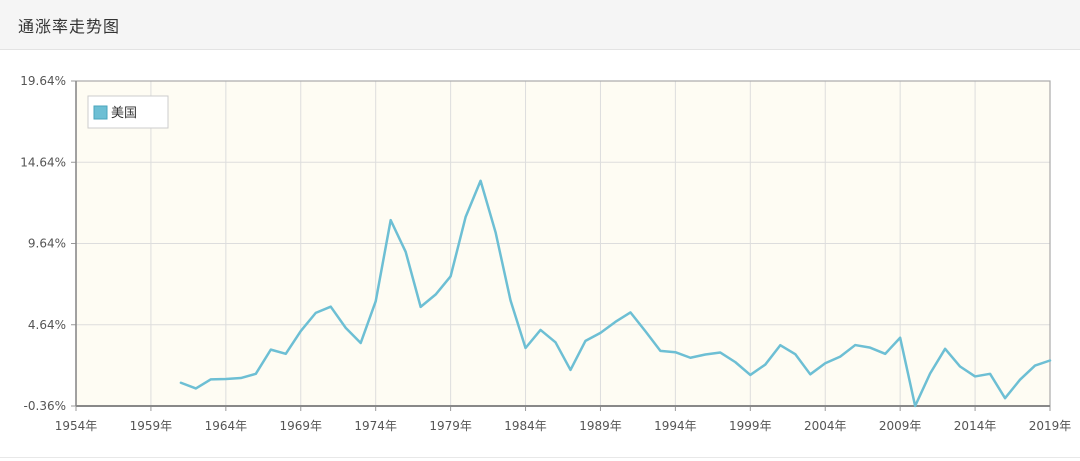 The height and width of the screenshot is (461, 1080). Describe the element at coordinates (151, 426) in the screenshot. I see `x-tick-label: 1959年` at that location.